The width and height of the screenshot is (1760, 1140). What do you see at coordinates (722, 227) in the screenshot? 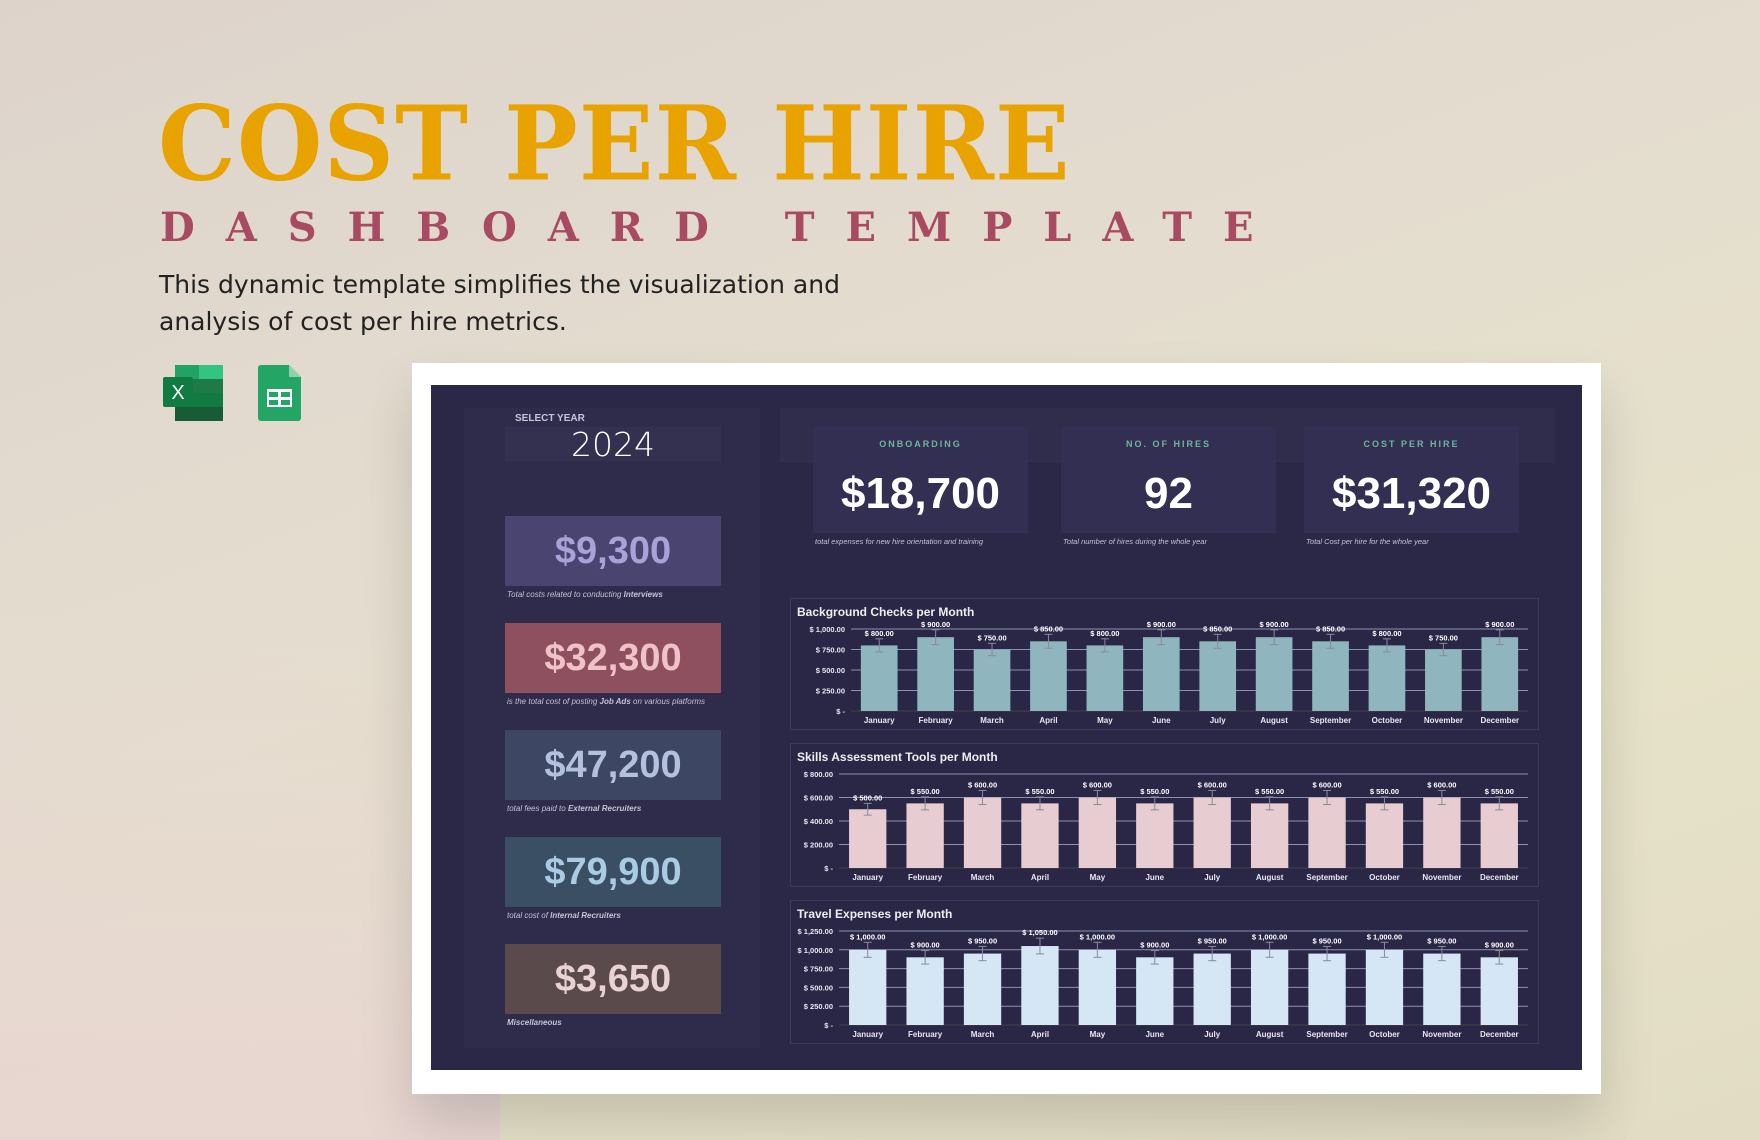
I see `page-subtitle: DASHBOARD TEMPLATE` at bounding box center [722, 227].